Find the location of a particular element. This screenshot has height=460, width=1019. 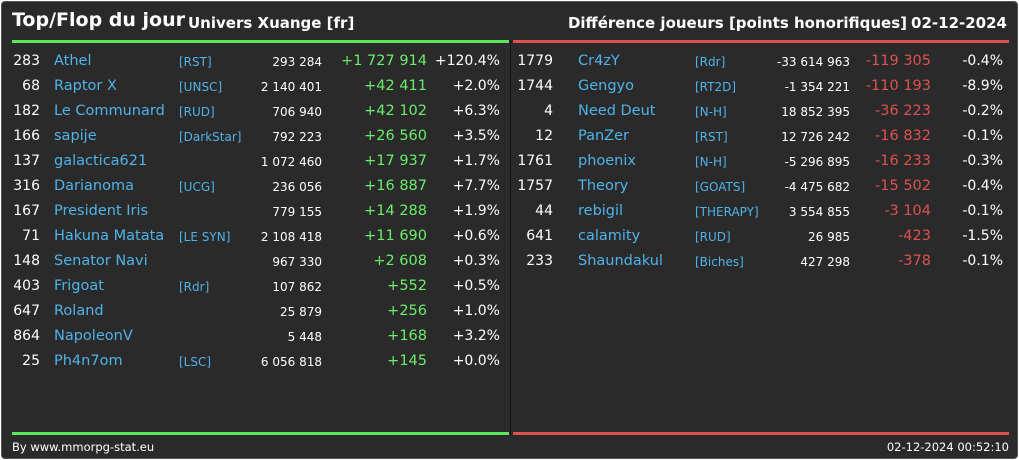

percent-change: -0.2% is located at coordinates (982, 111).